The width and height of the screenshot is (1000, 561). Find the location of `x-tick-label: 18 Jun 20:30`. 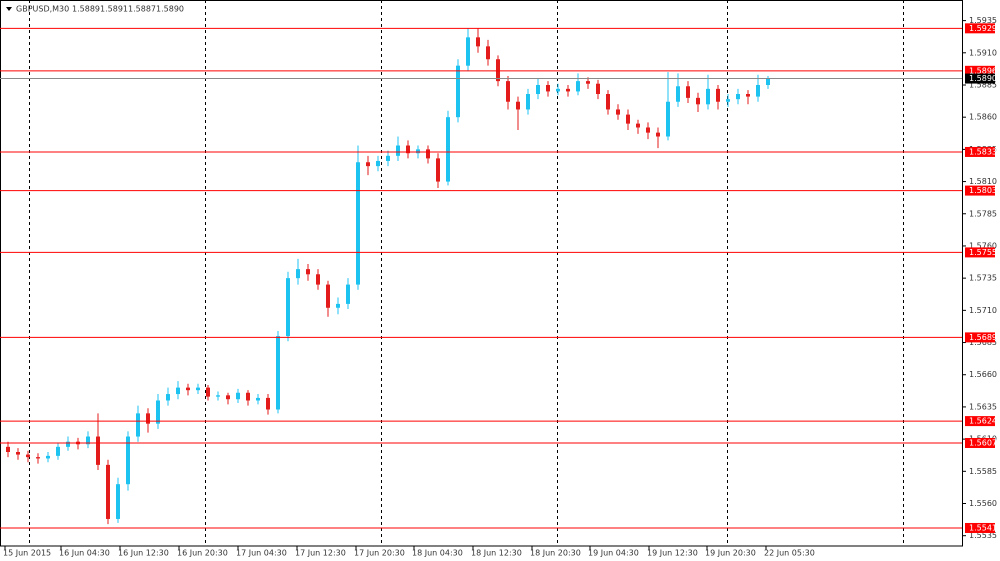

x-tick-label: 18 Jun 20:30 is located at coordinates (555, 553).